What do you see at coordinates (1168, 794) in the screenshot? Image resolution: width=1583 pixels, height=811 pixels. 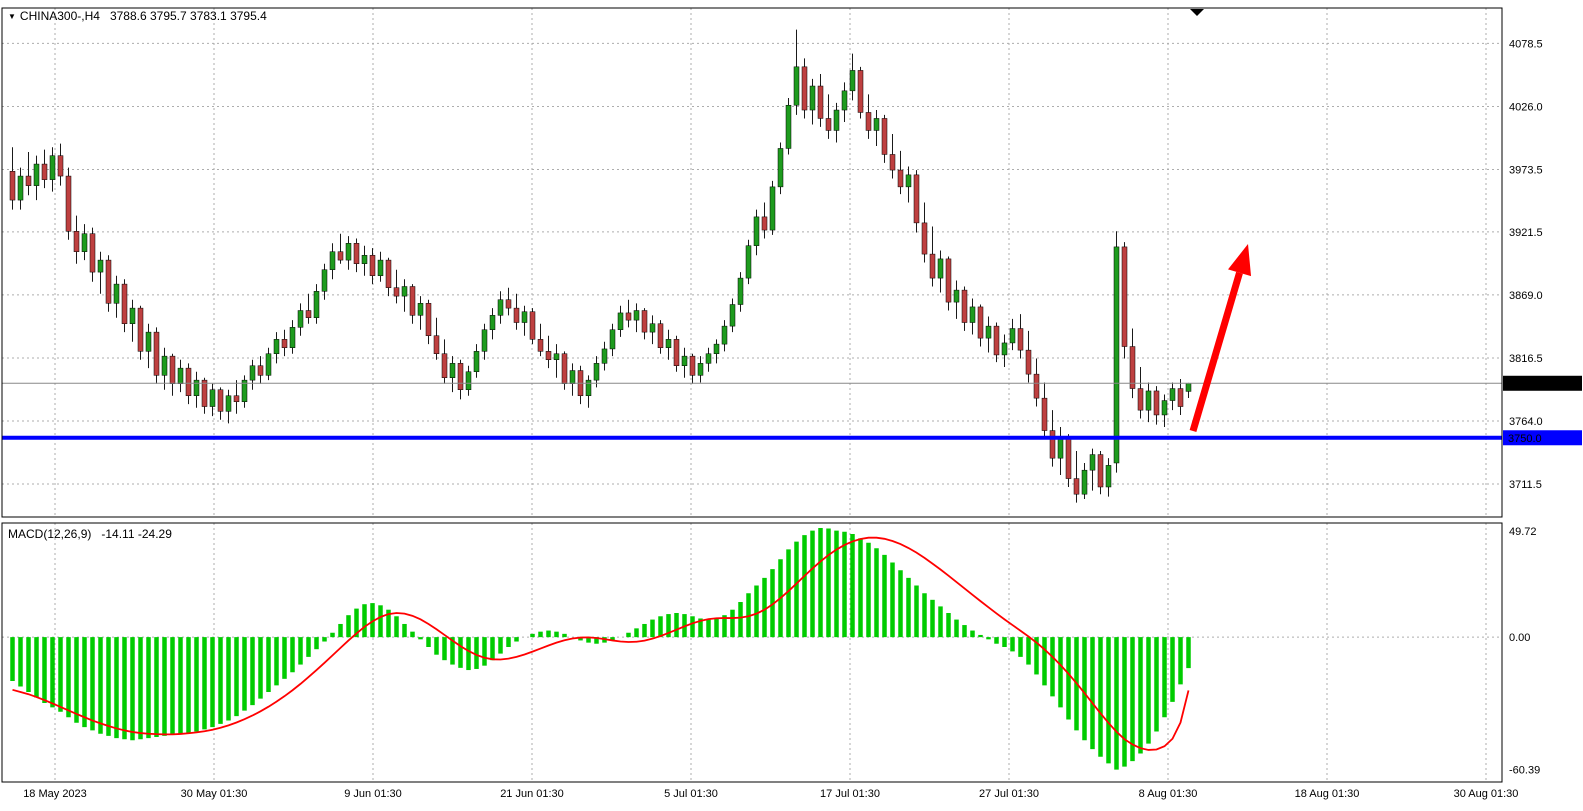 I see `time-axis-label: 8 Aug 01:30` at bounding box center [1168, 794].